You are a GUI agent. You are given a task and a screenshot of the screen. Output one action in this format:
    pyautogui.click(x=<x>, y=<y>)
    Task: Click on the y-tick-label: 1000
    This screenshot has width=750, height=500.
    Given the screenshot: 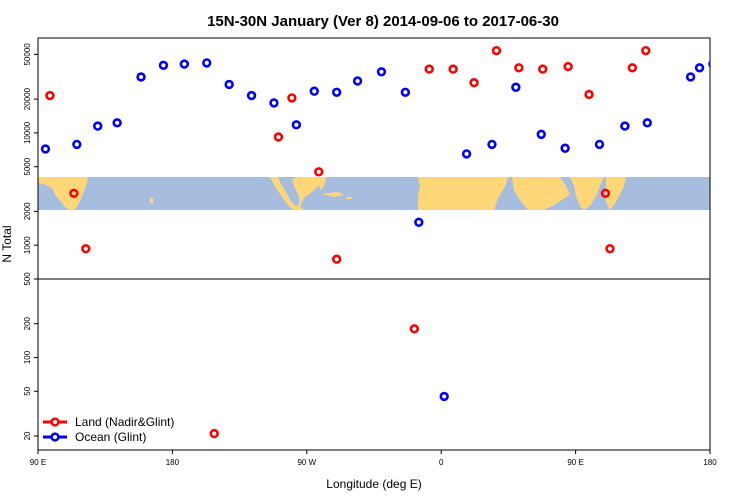 What is the action you would take?
    pyautogui.click(x=27, y=245)
    